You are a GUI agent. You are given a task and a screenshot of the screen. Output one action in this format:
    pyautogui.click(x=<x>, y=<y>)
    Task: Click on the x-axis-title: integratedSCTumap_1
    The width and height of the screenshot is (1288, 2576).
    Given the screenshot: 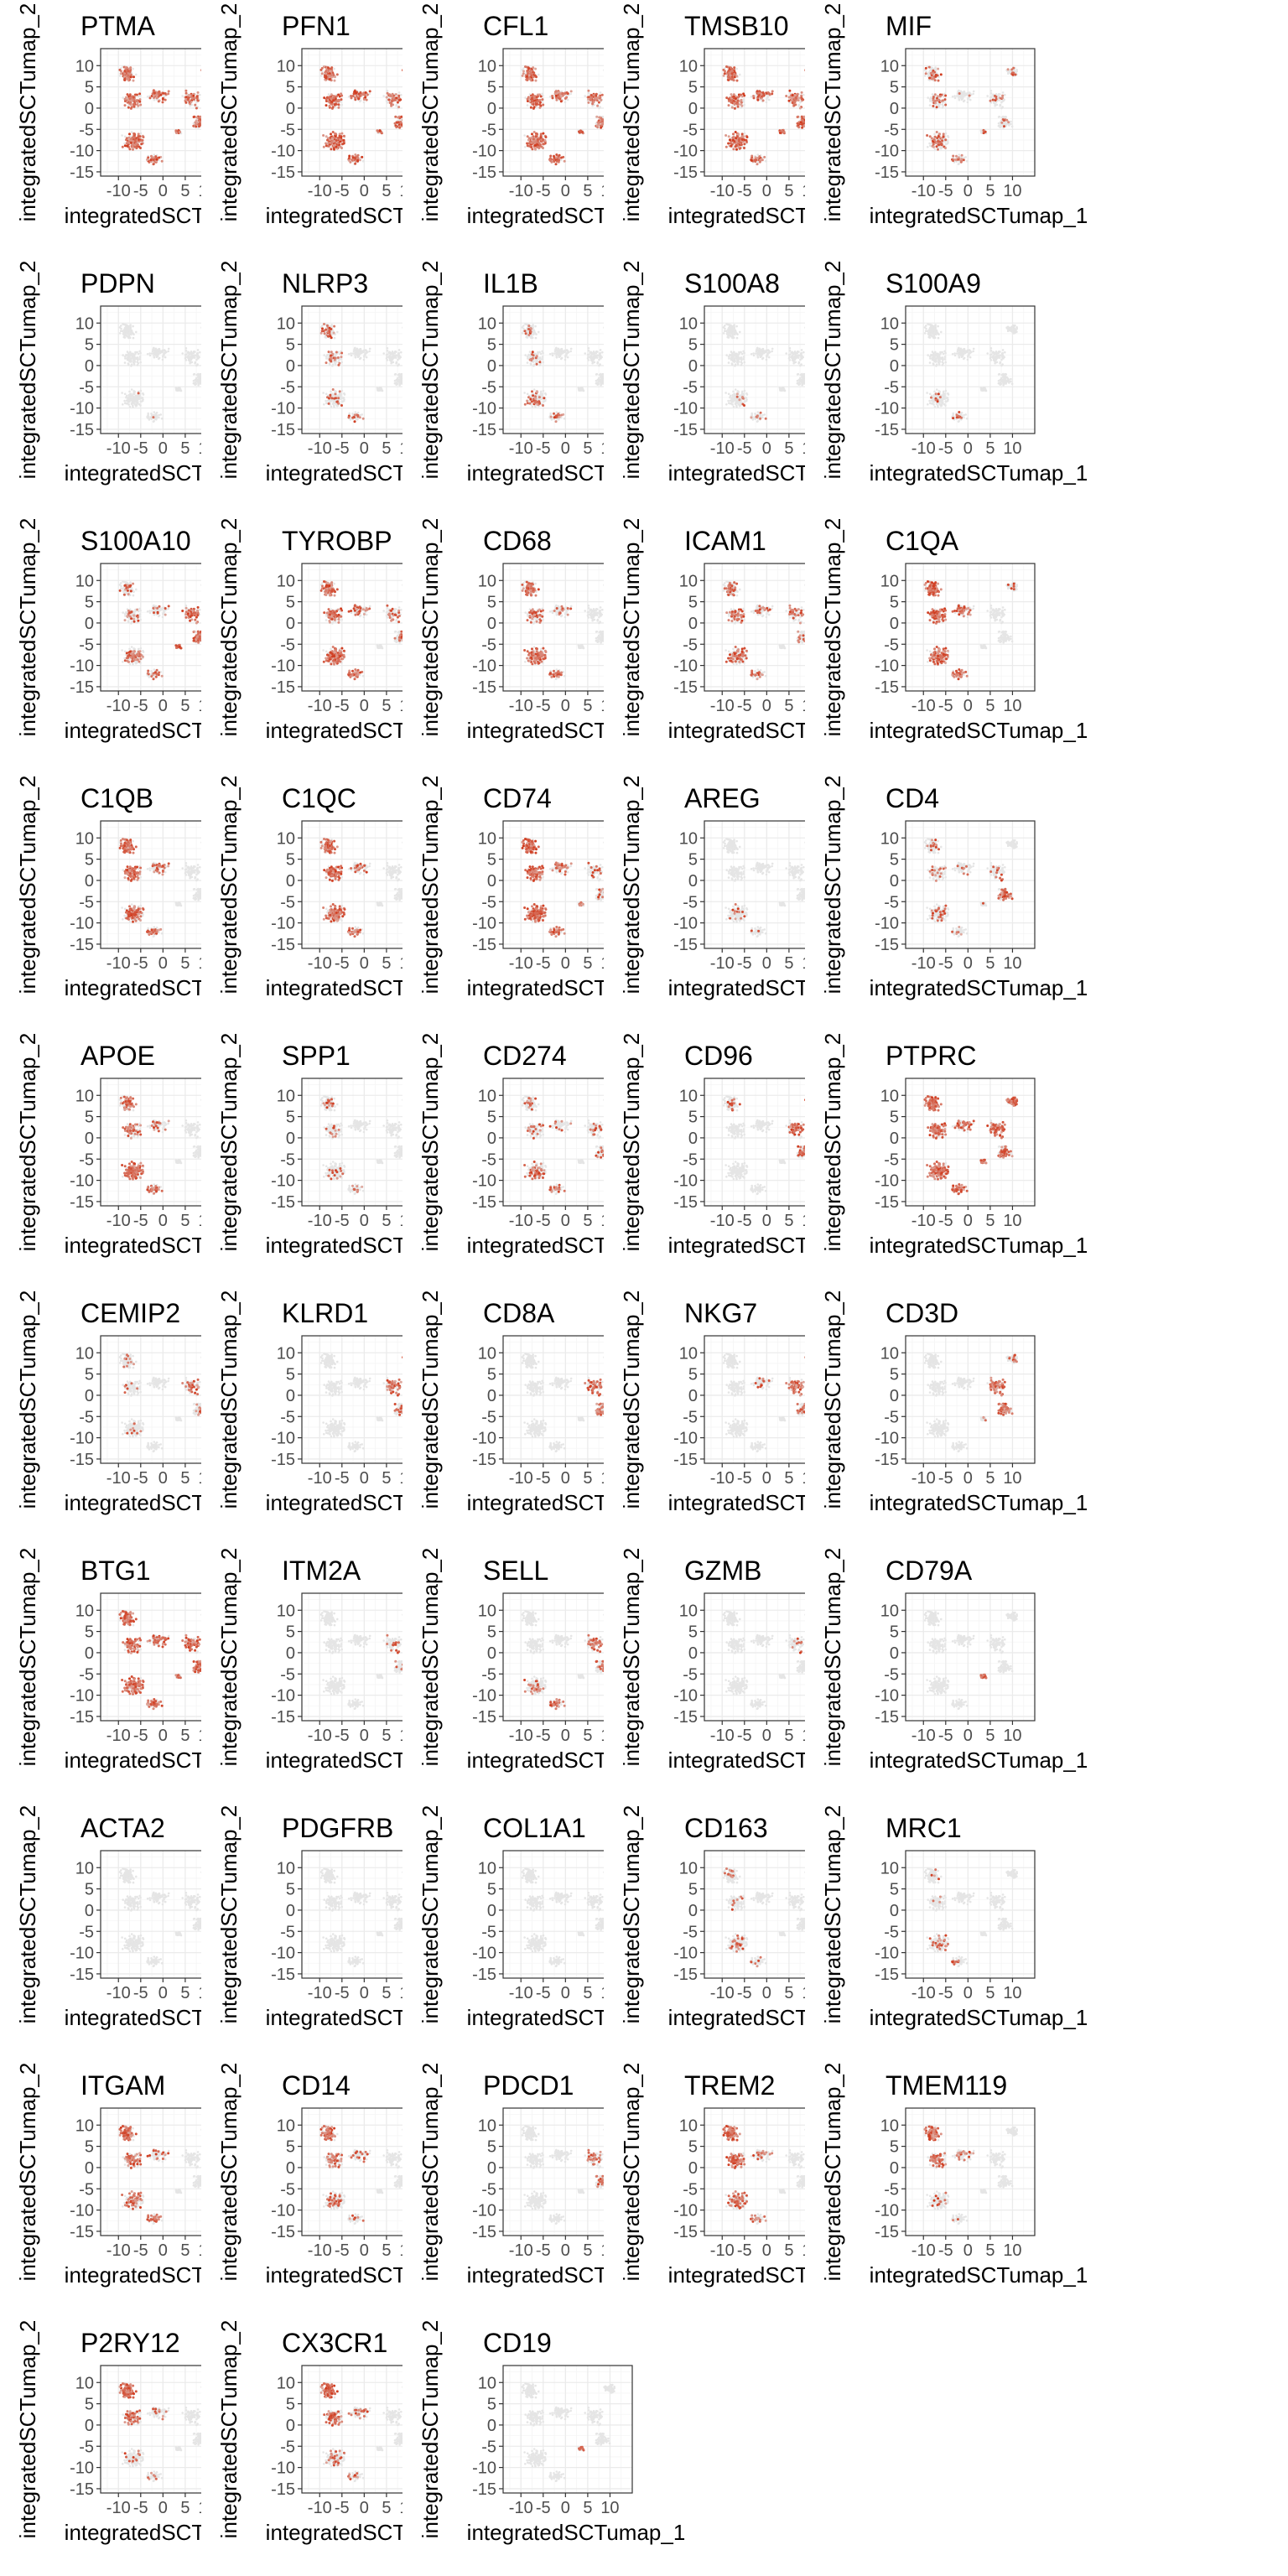 What is the action you would take?
    pyautogui.click(x=375, y=215)
    